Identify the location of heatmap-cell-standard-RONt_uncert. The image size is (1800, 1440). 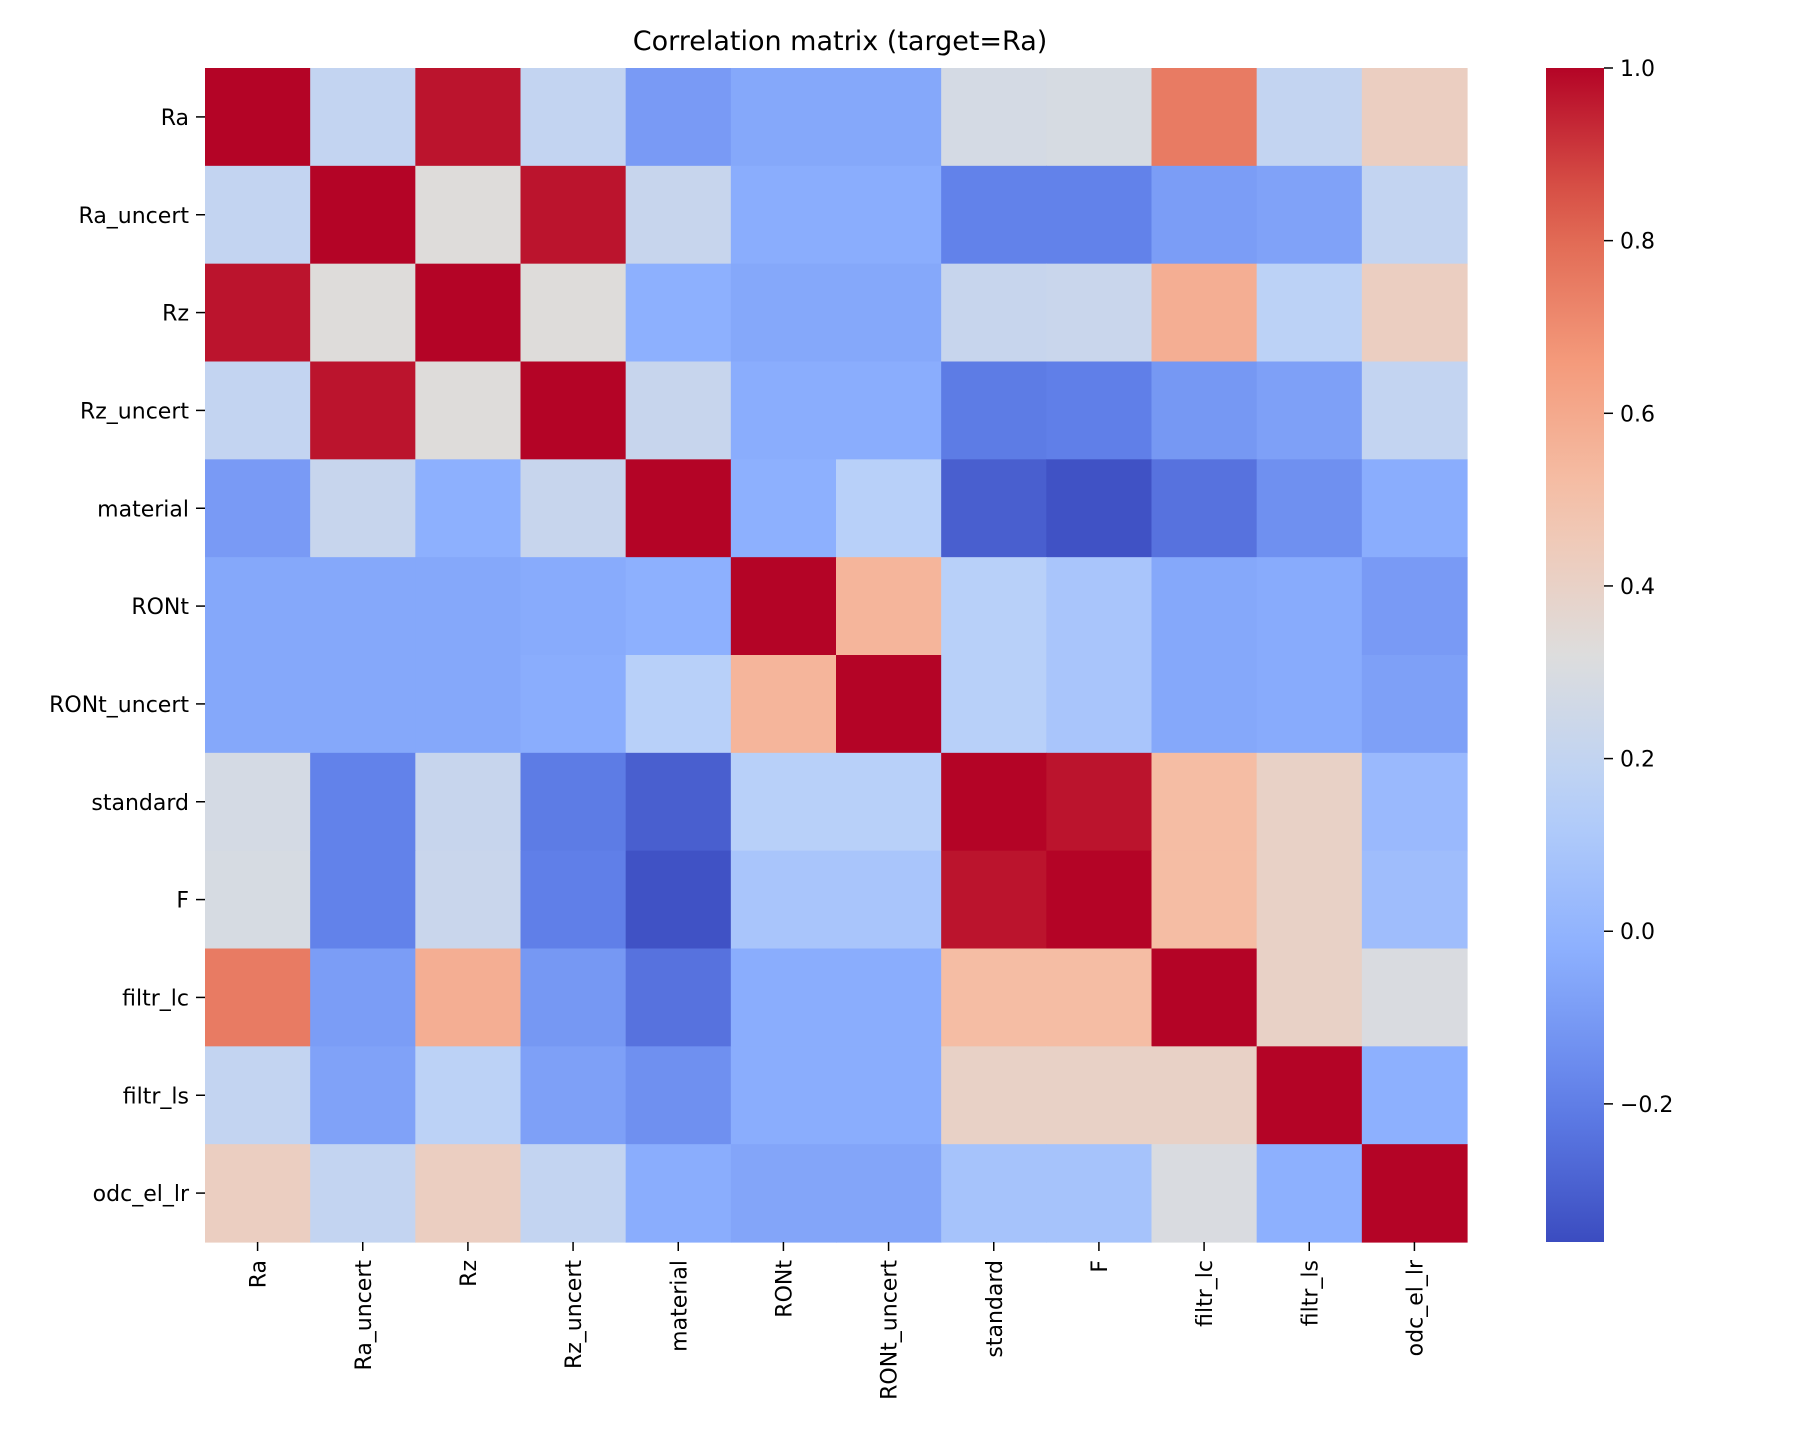
(889, 802).